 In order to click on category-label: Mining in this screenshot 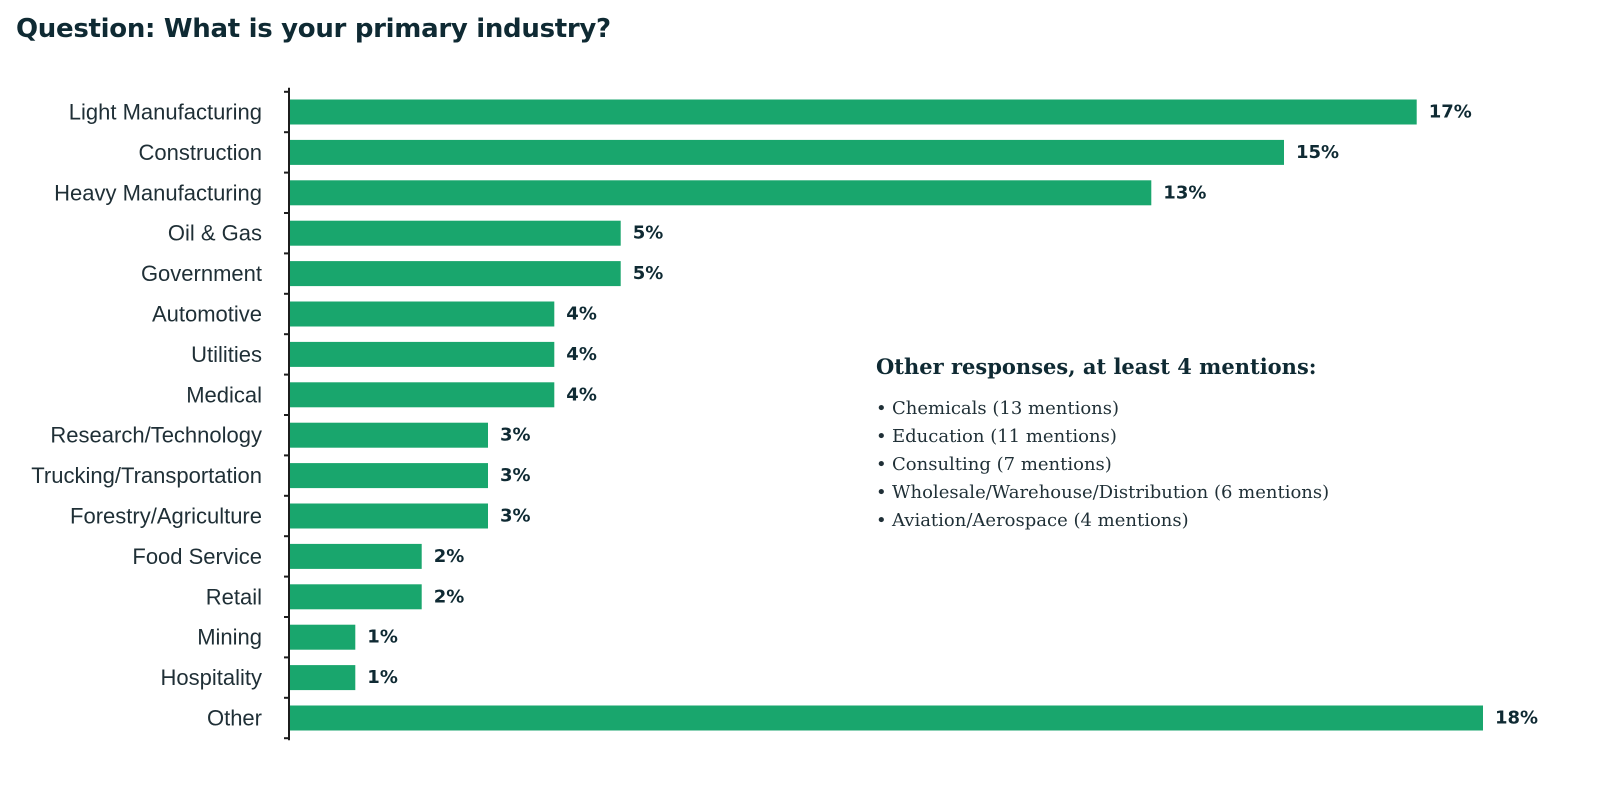, I will do `click(229, 637)`.